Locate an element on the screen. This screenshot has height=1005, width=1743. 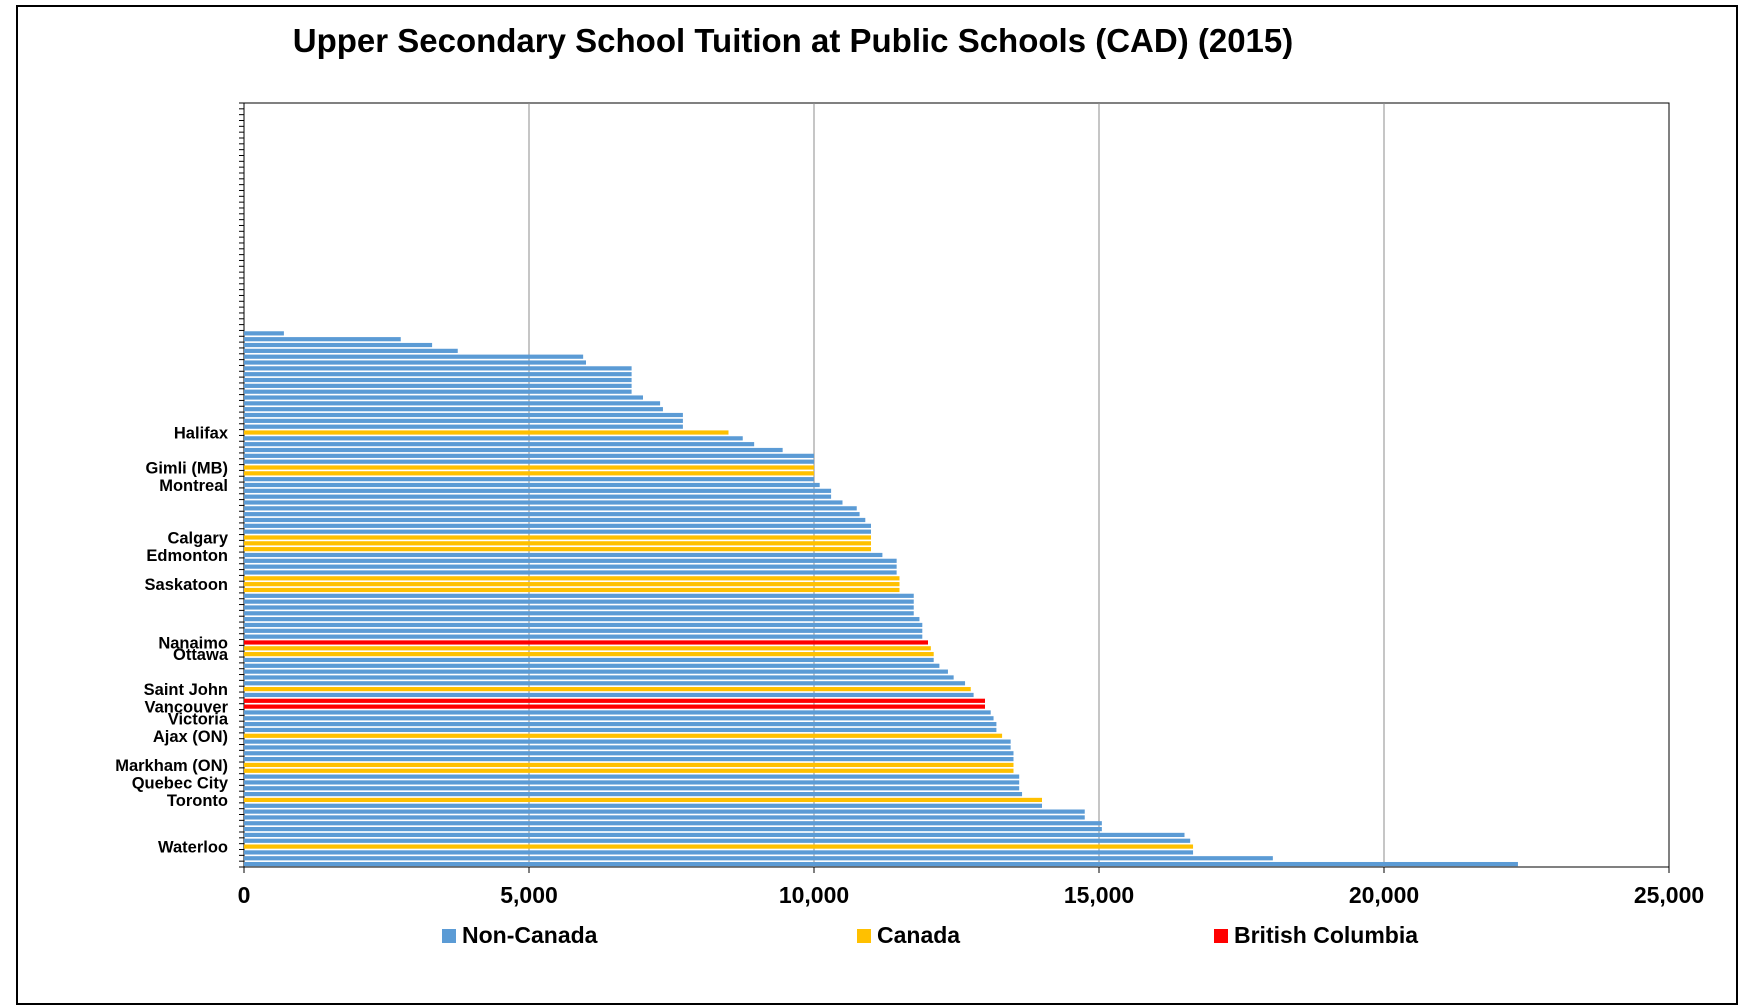
x-tick-label: 25,000 is located at coordinates (1669, 895).